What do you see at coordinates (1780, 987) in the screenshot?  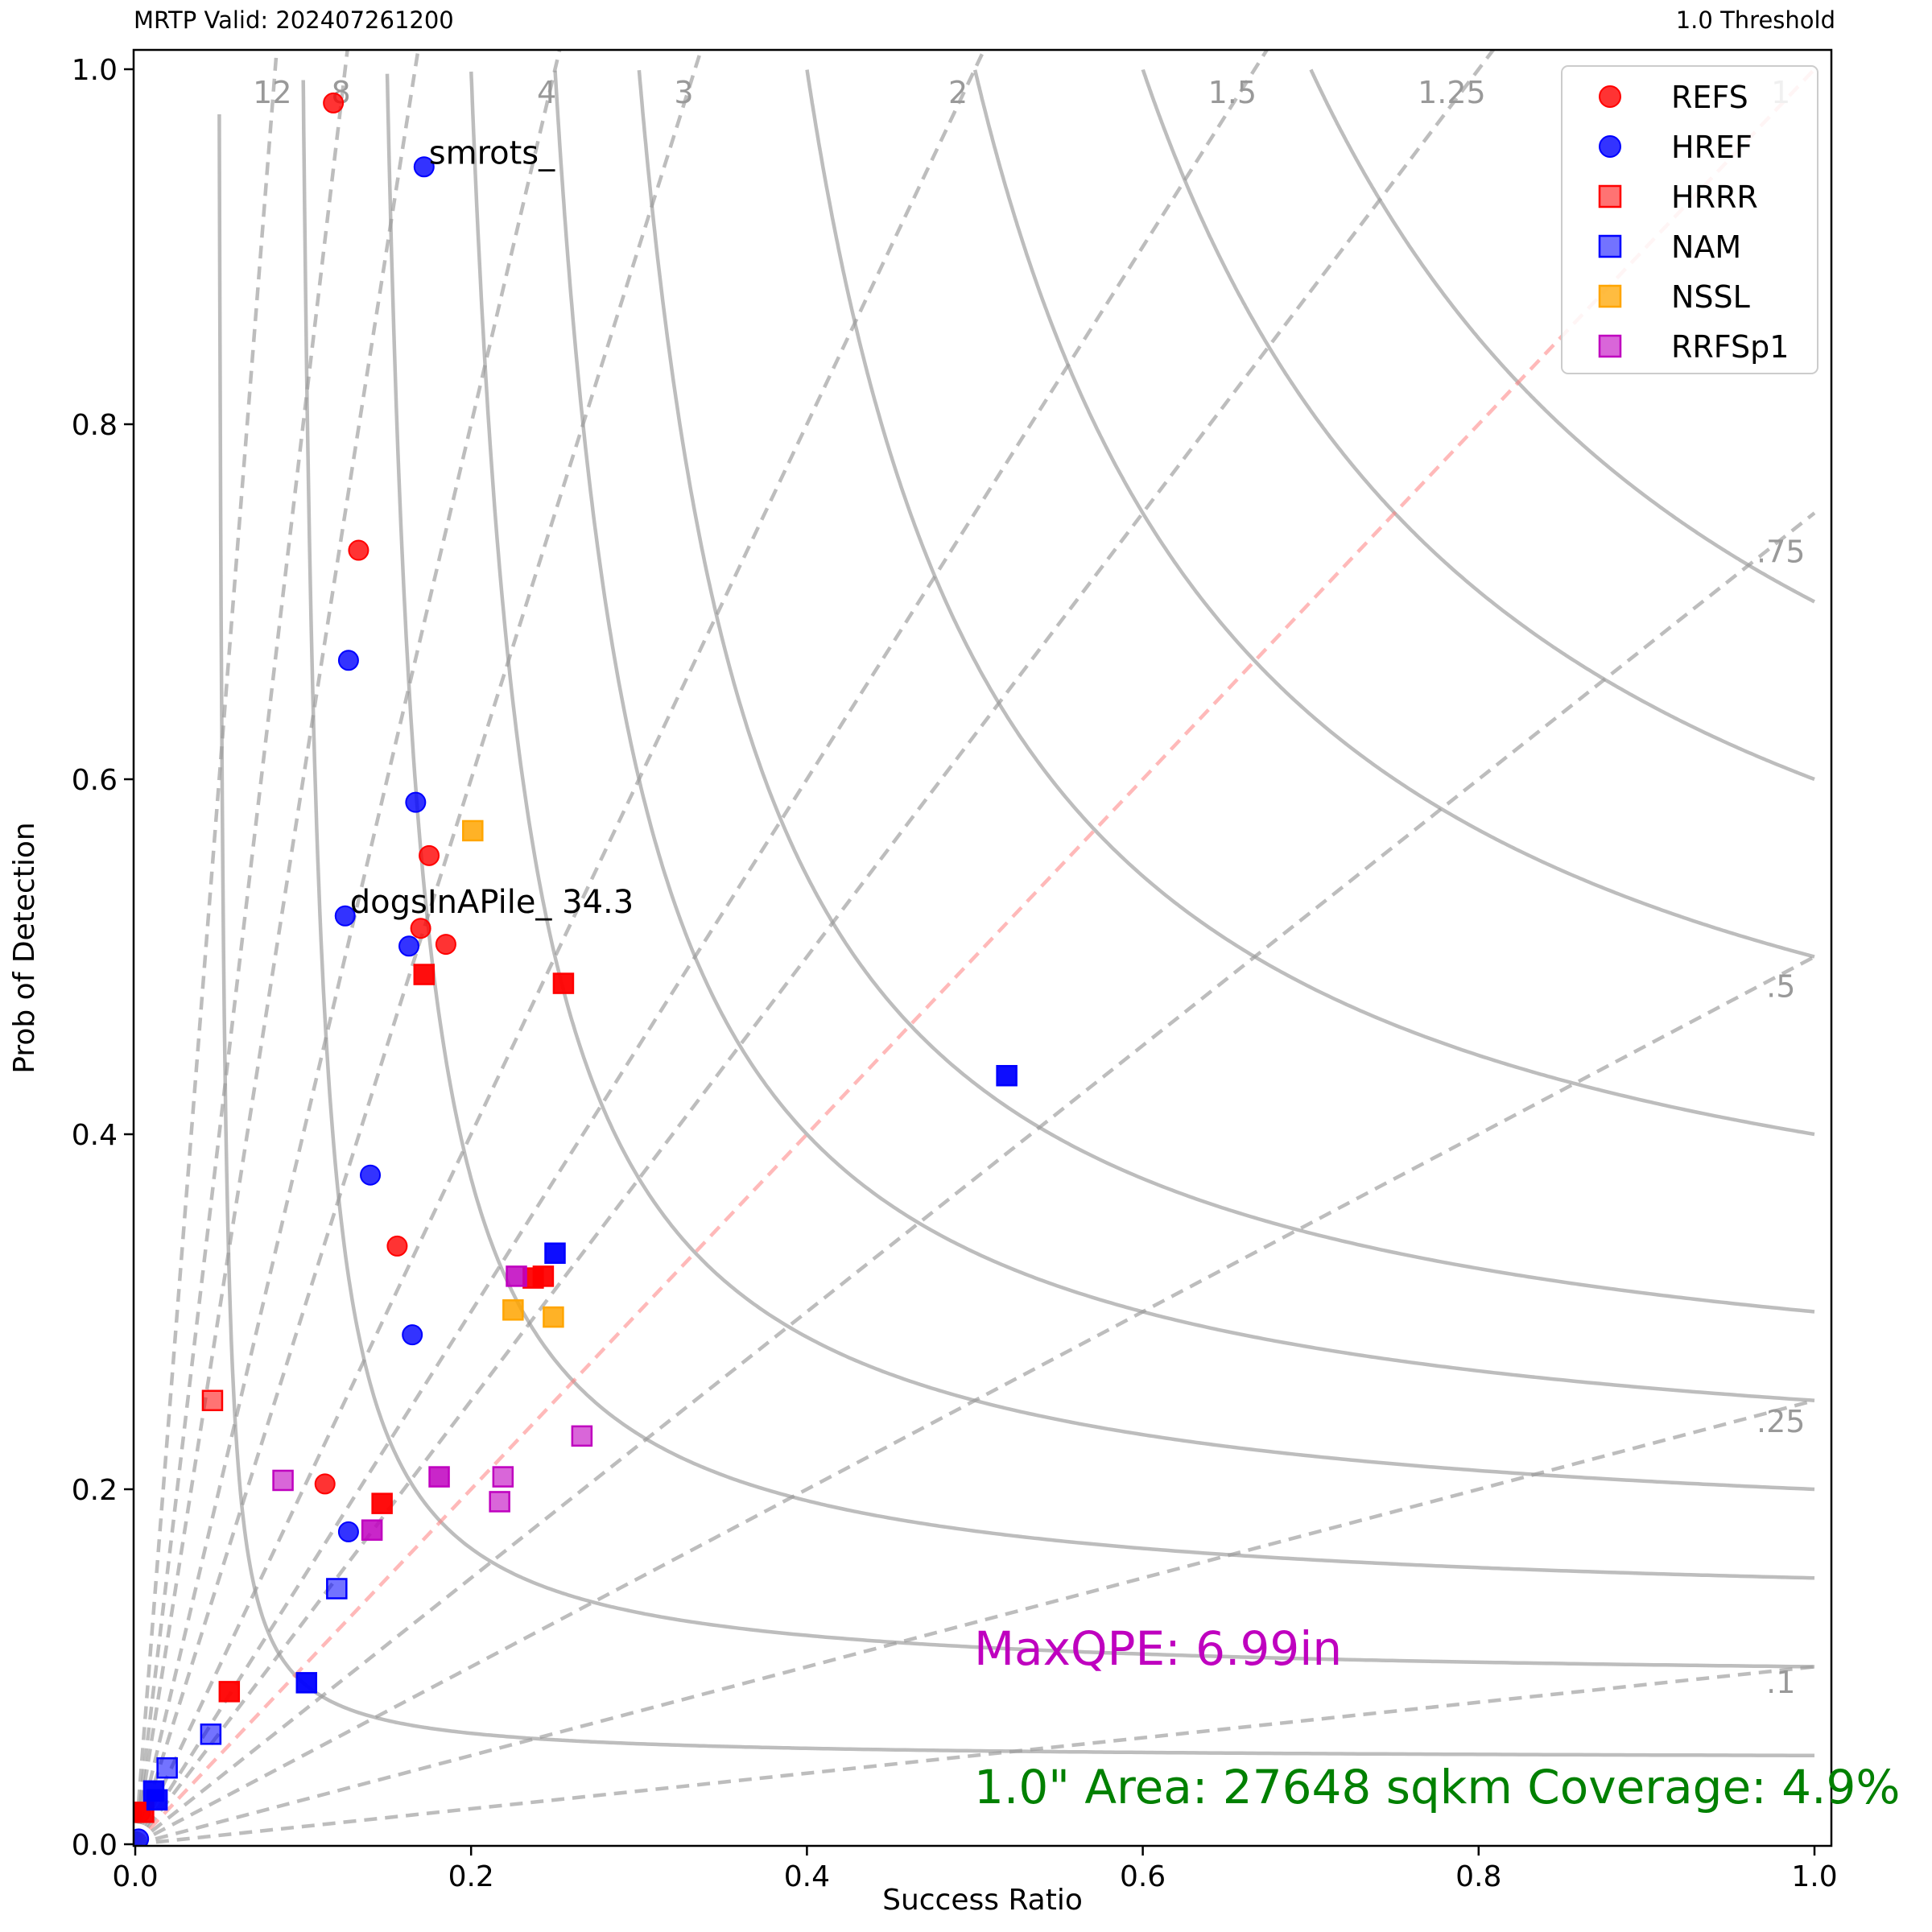 I see `bias-label: .5` at bounding box center [1780, 987].